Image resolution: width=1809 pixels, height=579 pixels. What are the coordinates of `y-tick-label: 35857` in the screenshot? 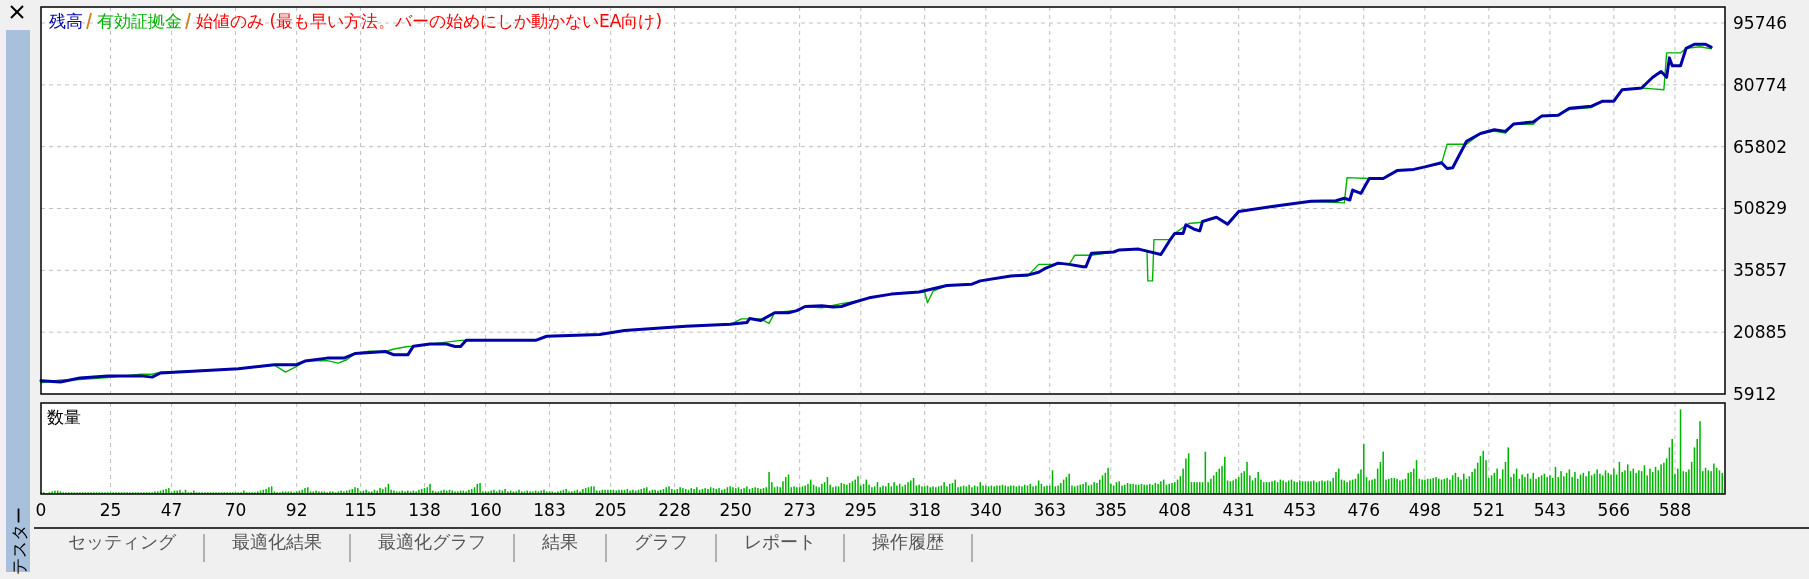 It's located at (1760, 270).